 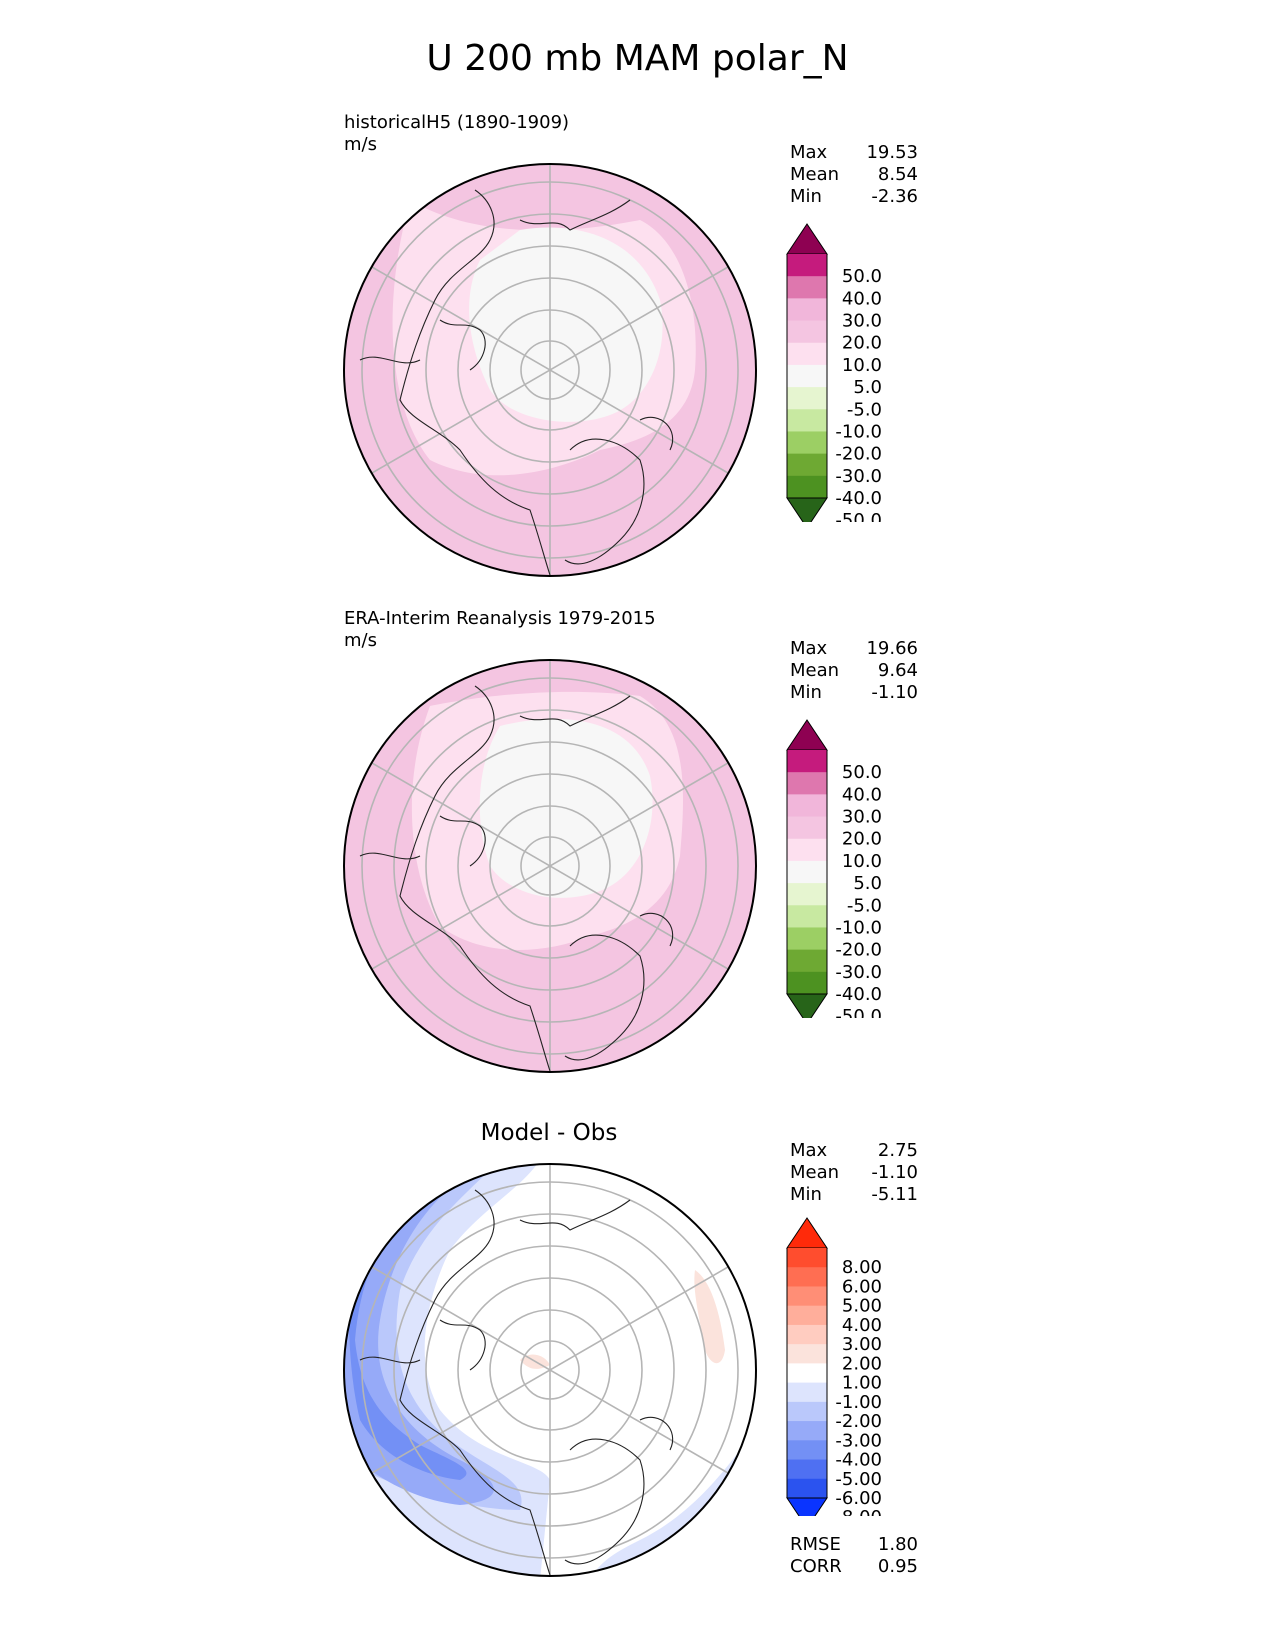 I want to click on colorbar-tick-label: -3.00, so click(x=858, y=1440).